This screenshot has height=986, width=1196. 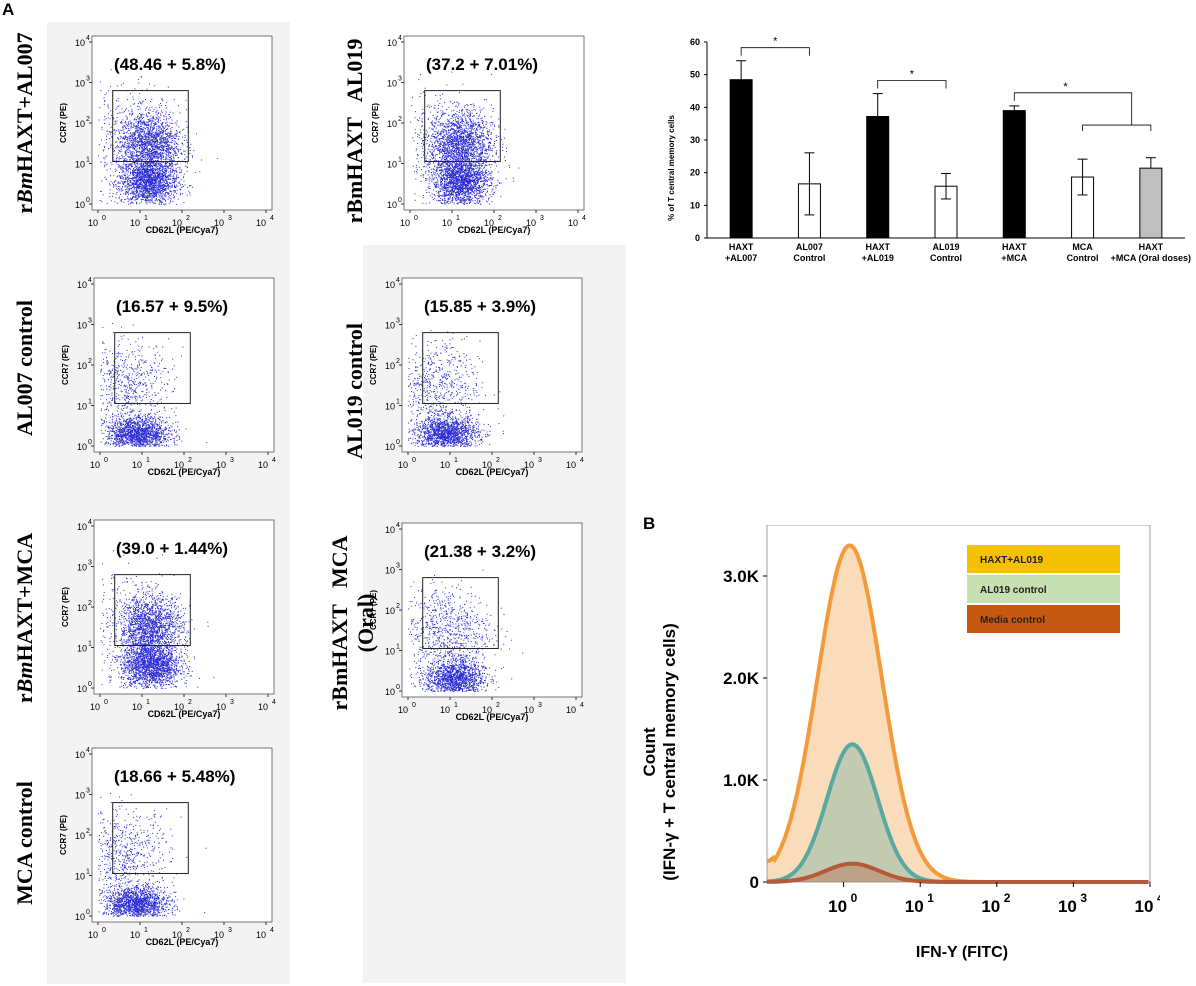 I want to click on flow-y-tick-exp: 4, so click(x=88, y=38).